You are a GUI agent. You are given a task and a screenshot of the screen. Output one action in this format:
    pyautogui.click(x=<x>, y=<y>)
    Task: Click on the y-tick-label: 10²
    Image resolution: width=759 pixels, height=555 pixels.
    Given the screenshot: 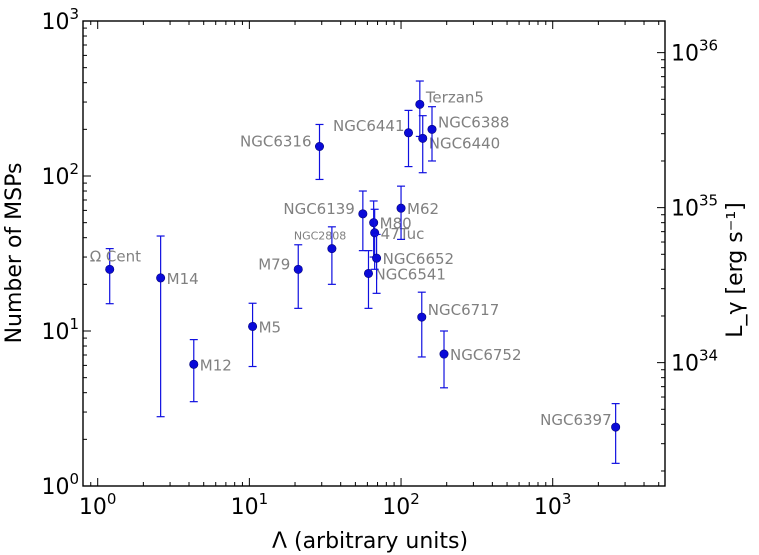 What is the action you would take?
    pyautogui.click(x=60, y=175)
    